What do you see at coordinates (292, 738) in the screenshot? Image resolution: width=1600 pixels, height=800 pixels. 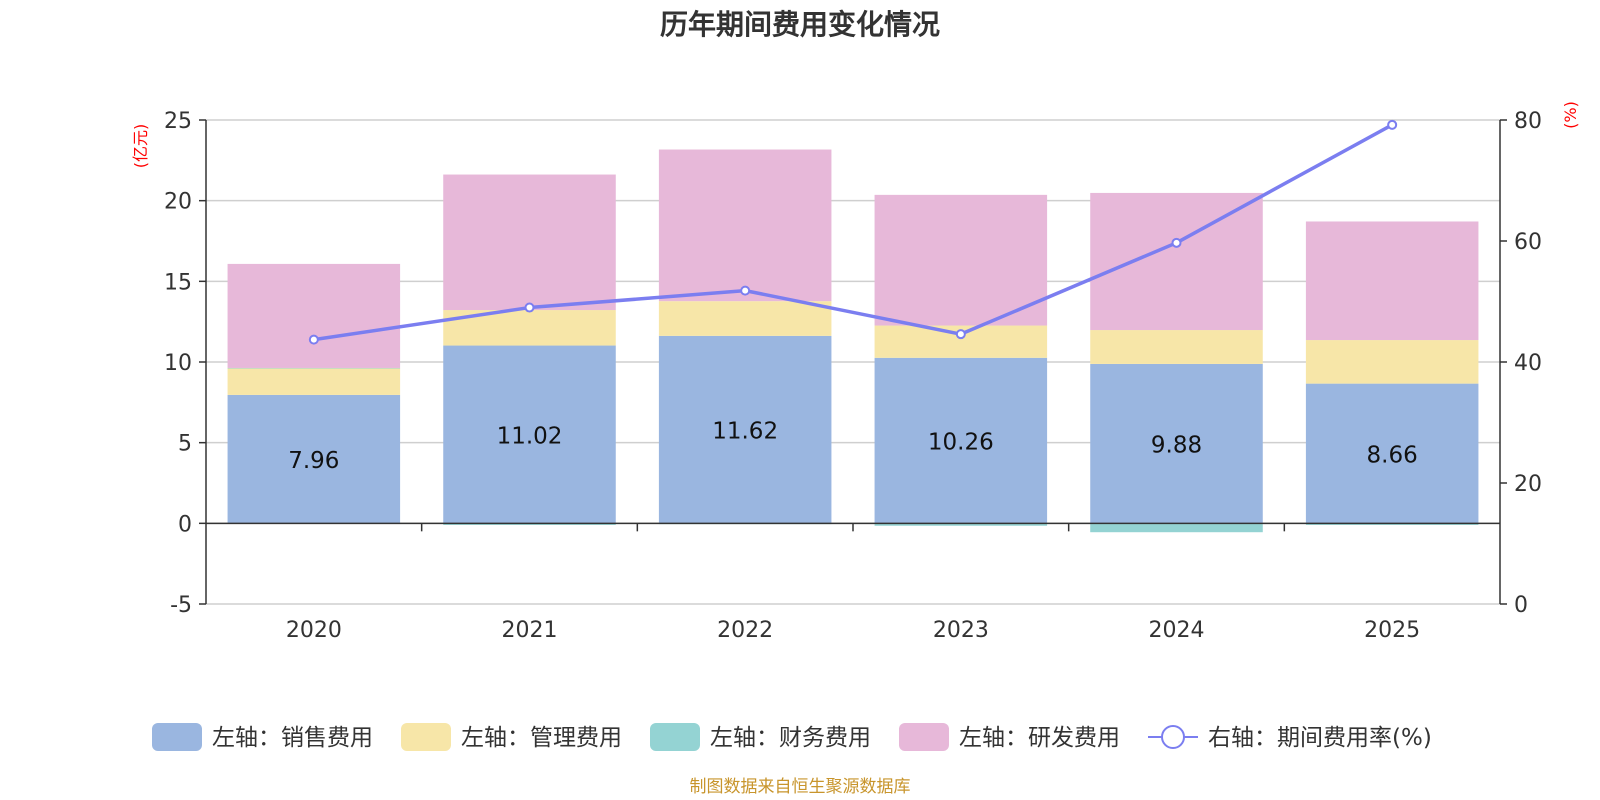 I see `legend-label: 左轴：销售费用` at bounding box center [292, 738].